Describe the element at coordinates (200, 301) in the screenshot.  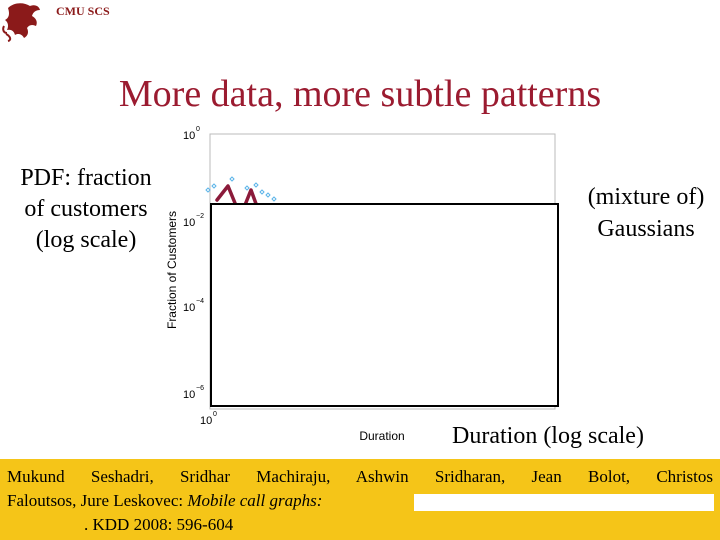
I see `y-tick-exp: −4` at that location.